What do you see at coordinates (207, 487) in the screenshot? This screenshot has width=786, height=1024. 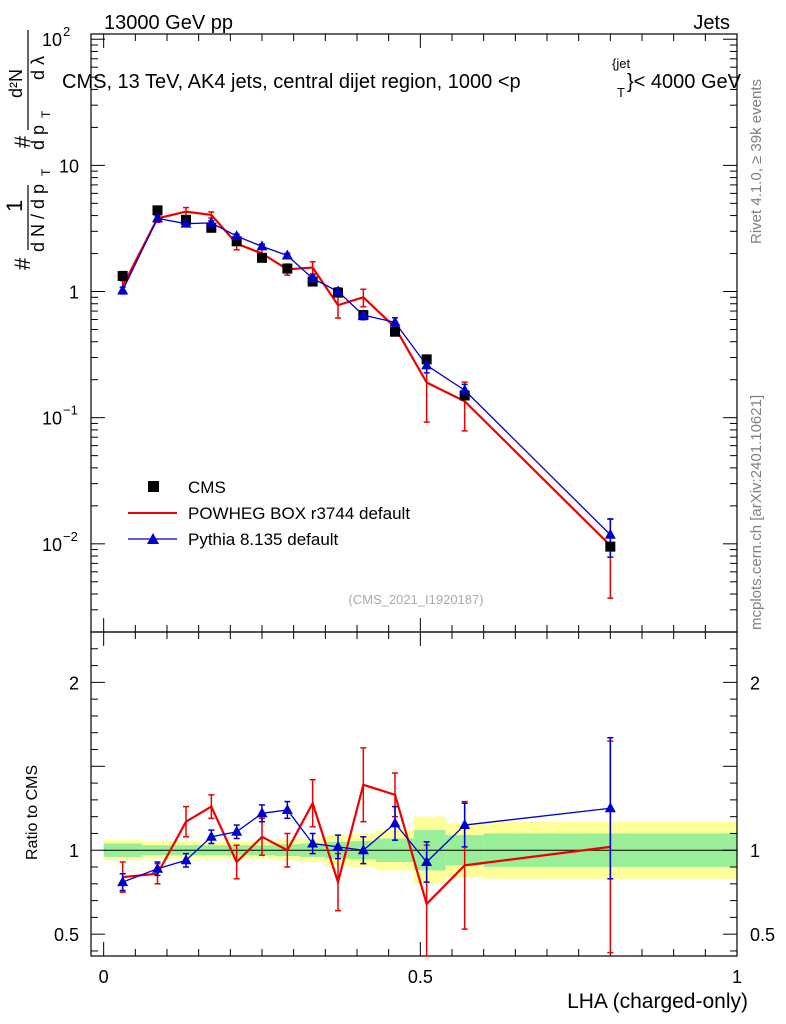 I see `legend-label-data: CMS` at bounding box center [207, 487].